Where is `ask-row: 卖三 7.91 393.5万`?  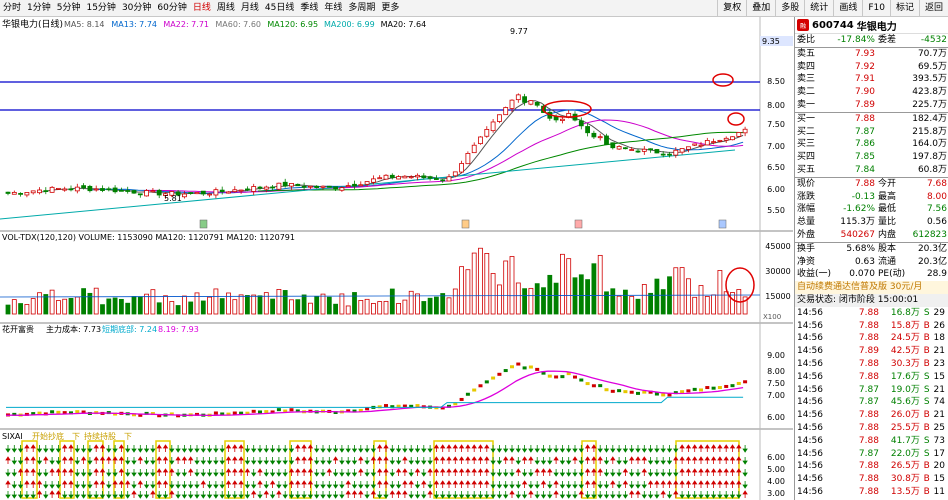
ask-row: 卖三 7.91 393.5万 is located at coordinates (871, 79).